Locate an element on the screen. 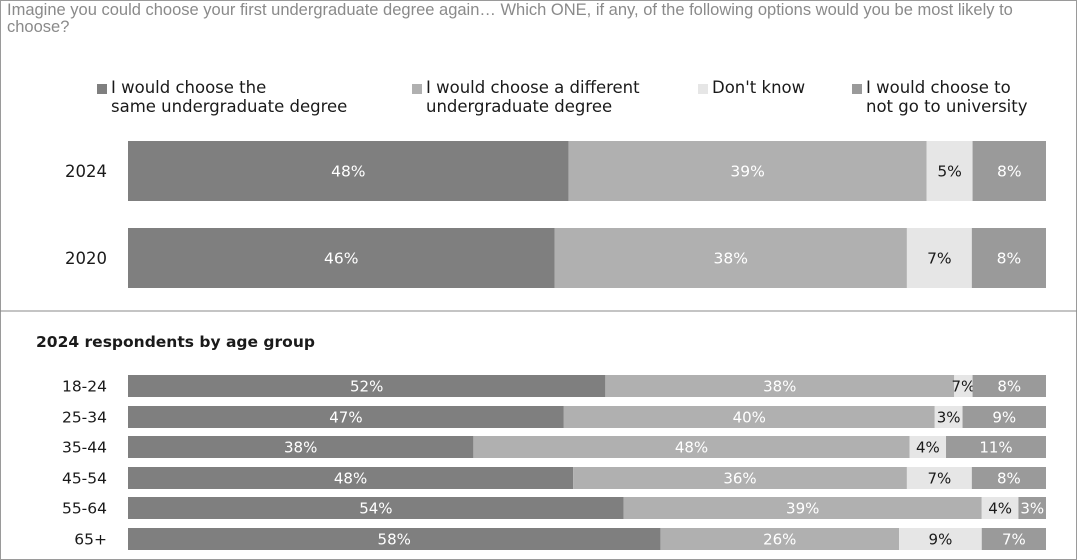 Image resolution: width=1077 pixels, height=560 pixels. legend-label-no_university: not go to university is located at coordinates (947, 106).